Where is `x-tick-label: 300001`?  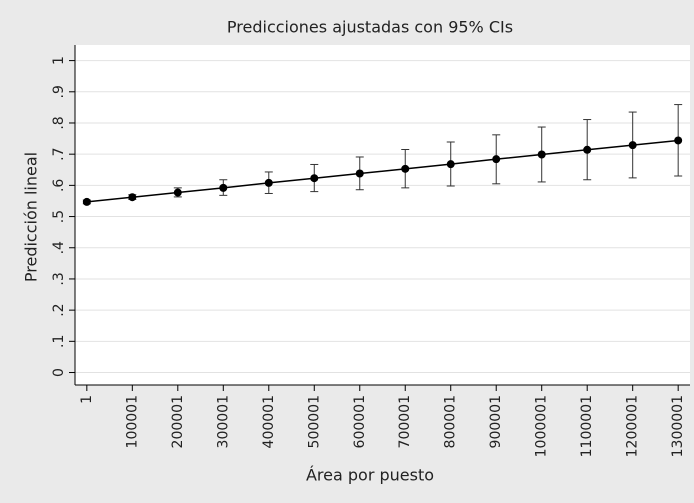 x-tick-label: 300001 is located at coordinates (223, 421).